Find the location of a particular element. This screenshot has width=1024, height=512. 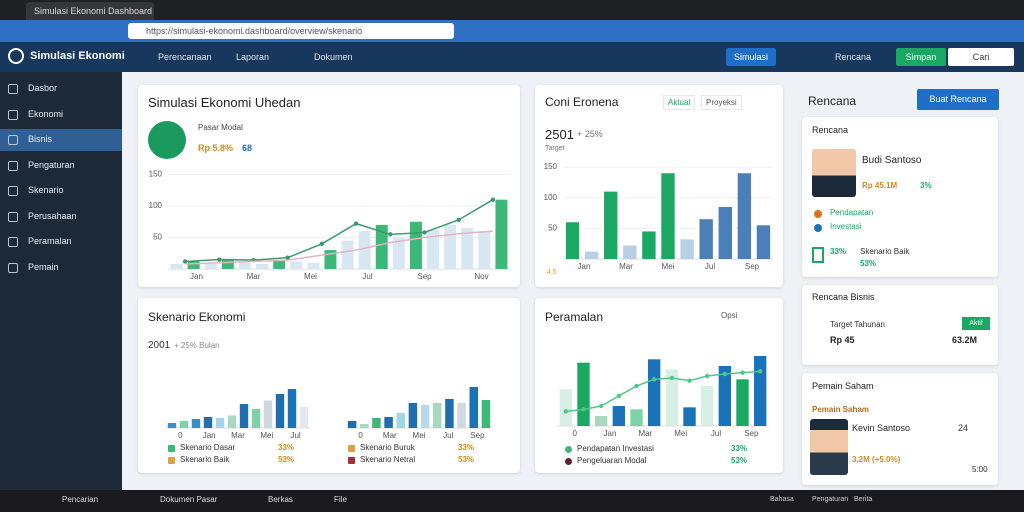

y-tick-label: 100 is located at coordinates (551, 197).